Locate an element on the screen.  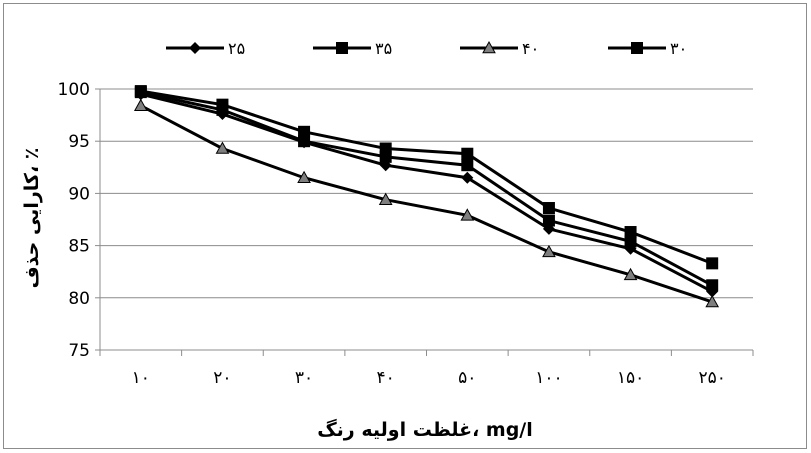
y-tick-labels: 75 80 85 90 95 100 is located at coordinates (74, 220).